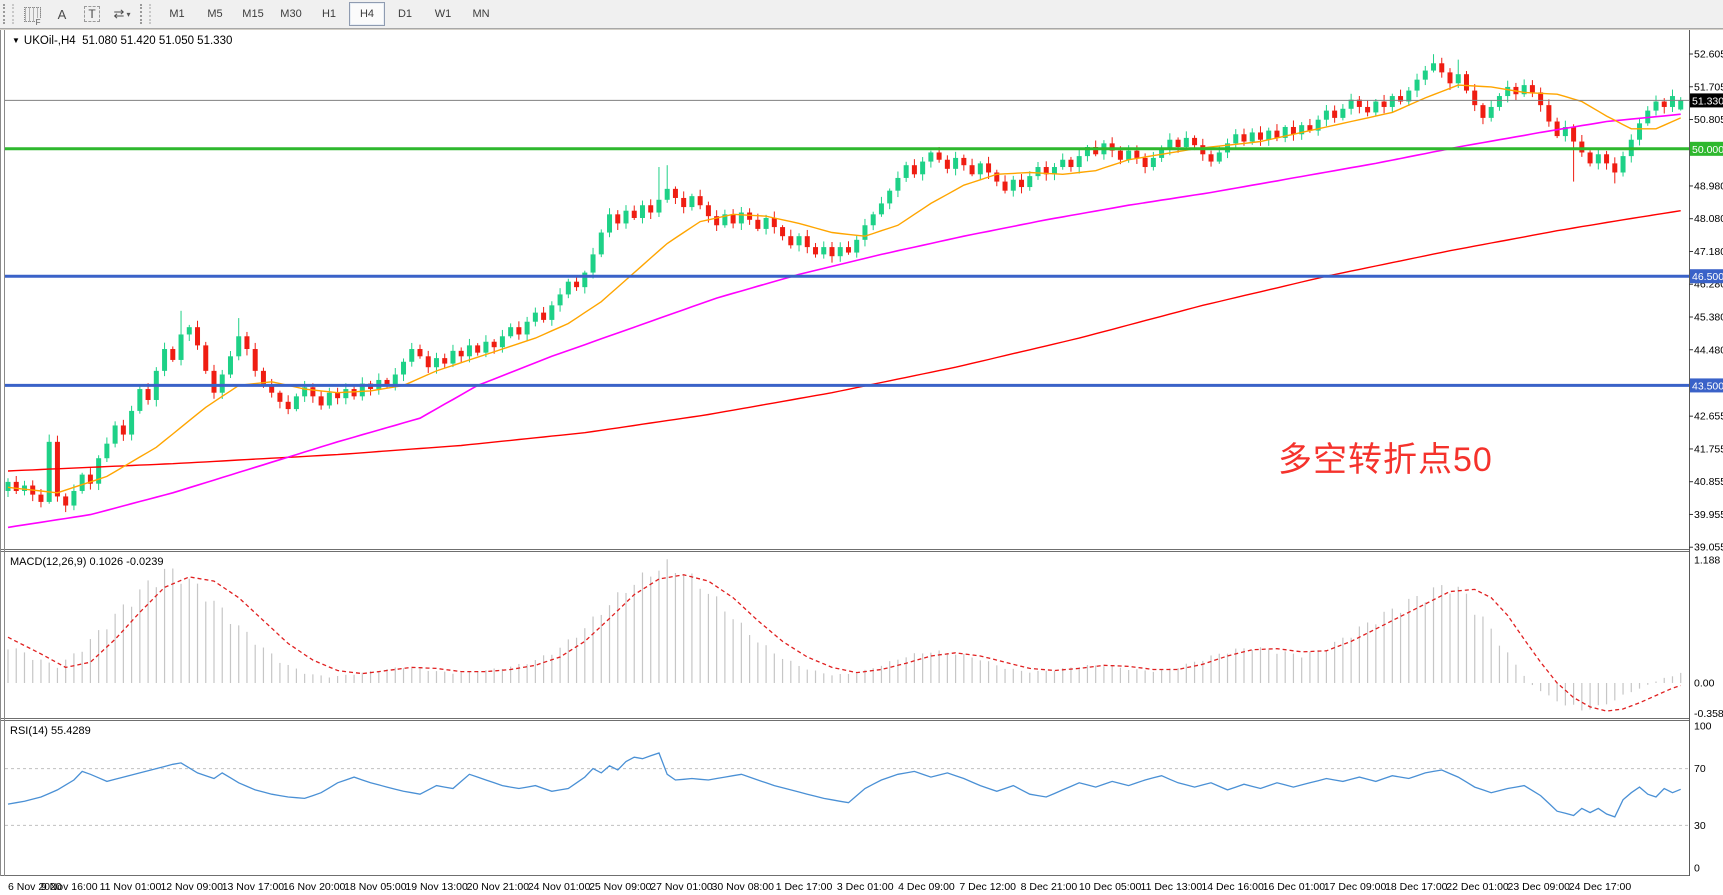  Describe the element at coordinates (1708, 317) in the screenshot. I see `price-axis-label: 45.380` at that location.